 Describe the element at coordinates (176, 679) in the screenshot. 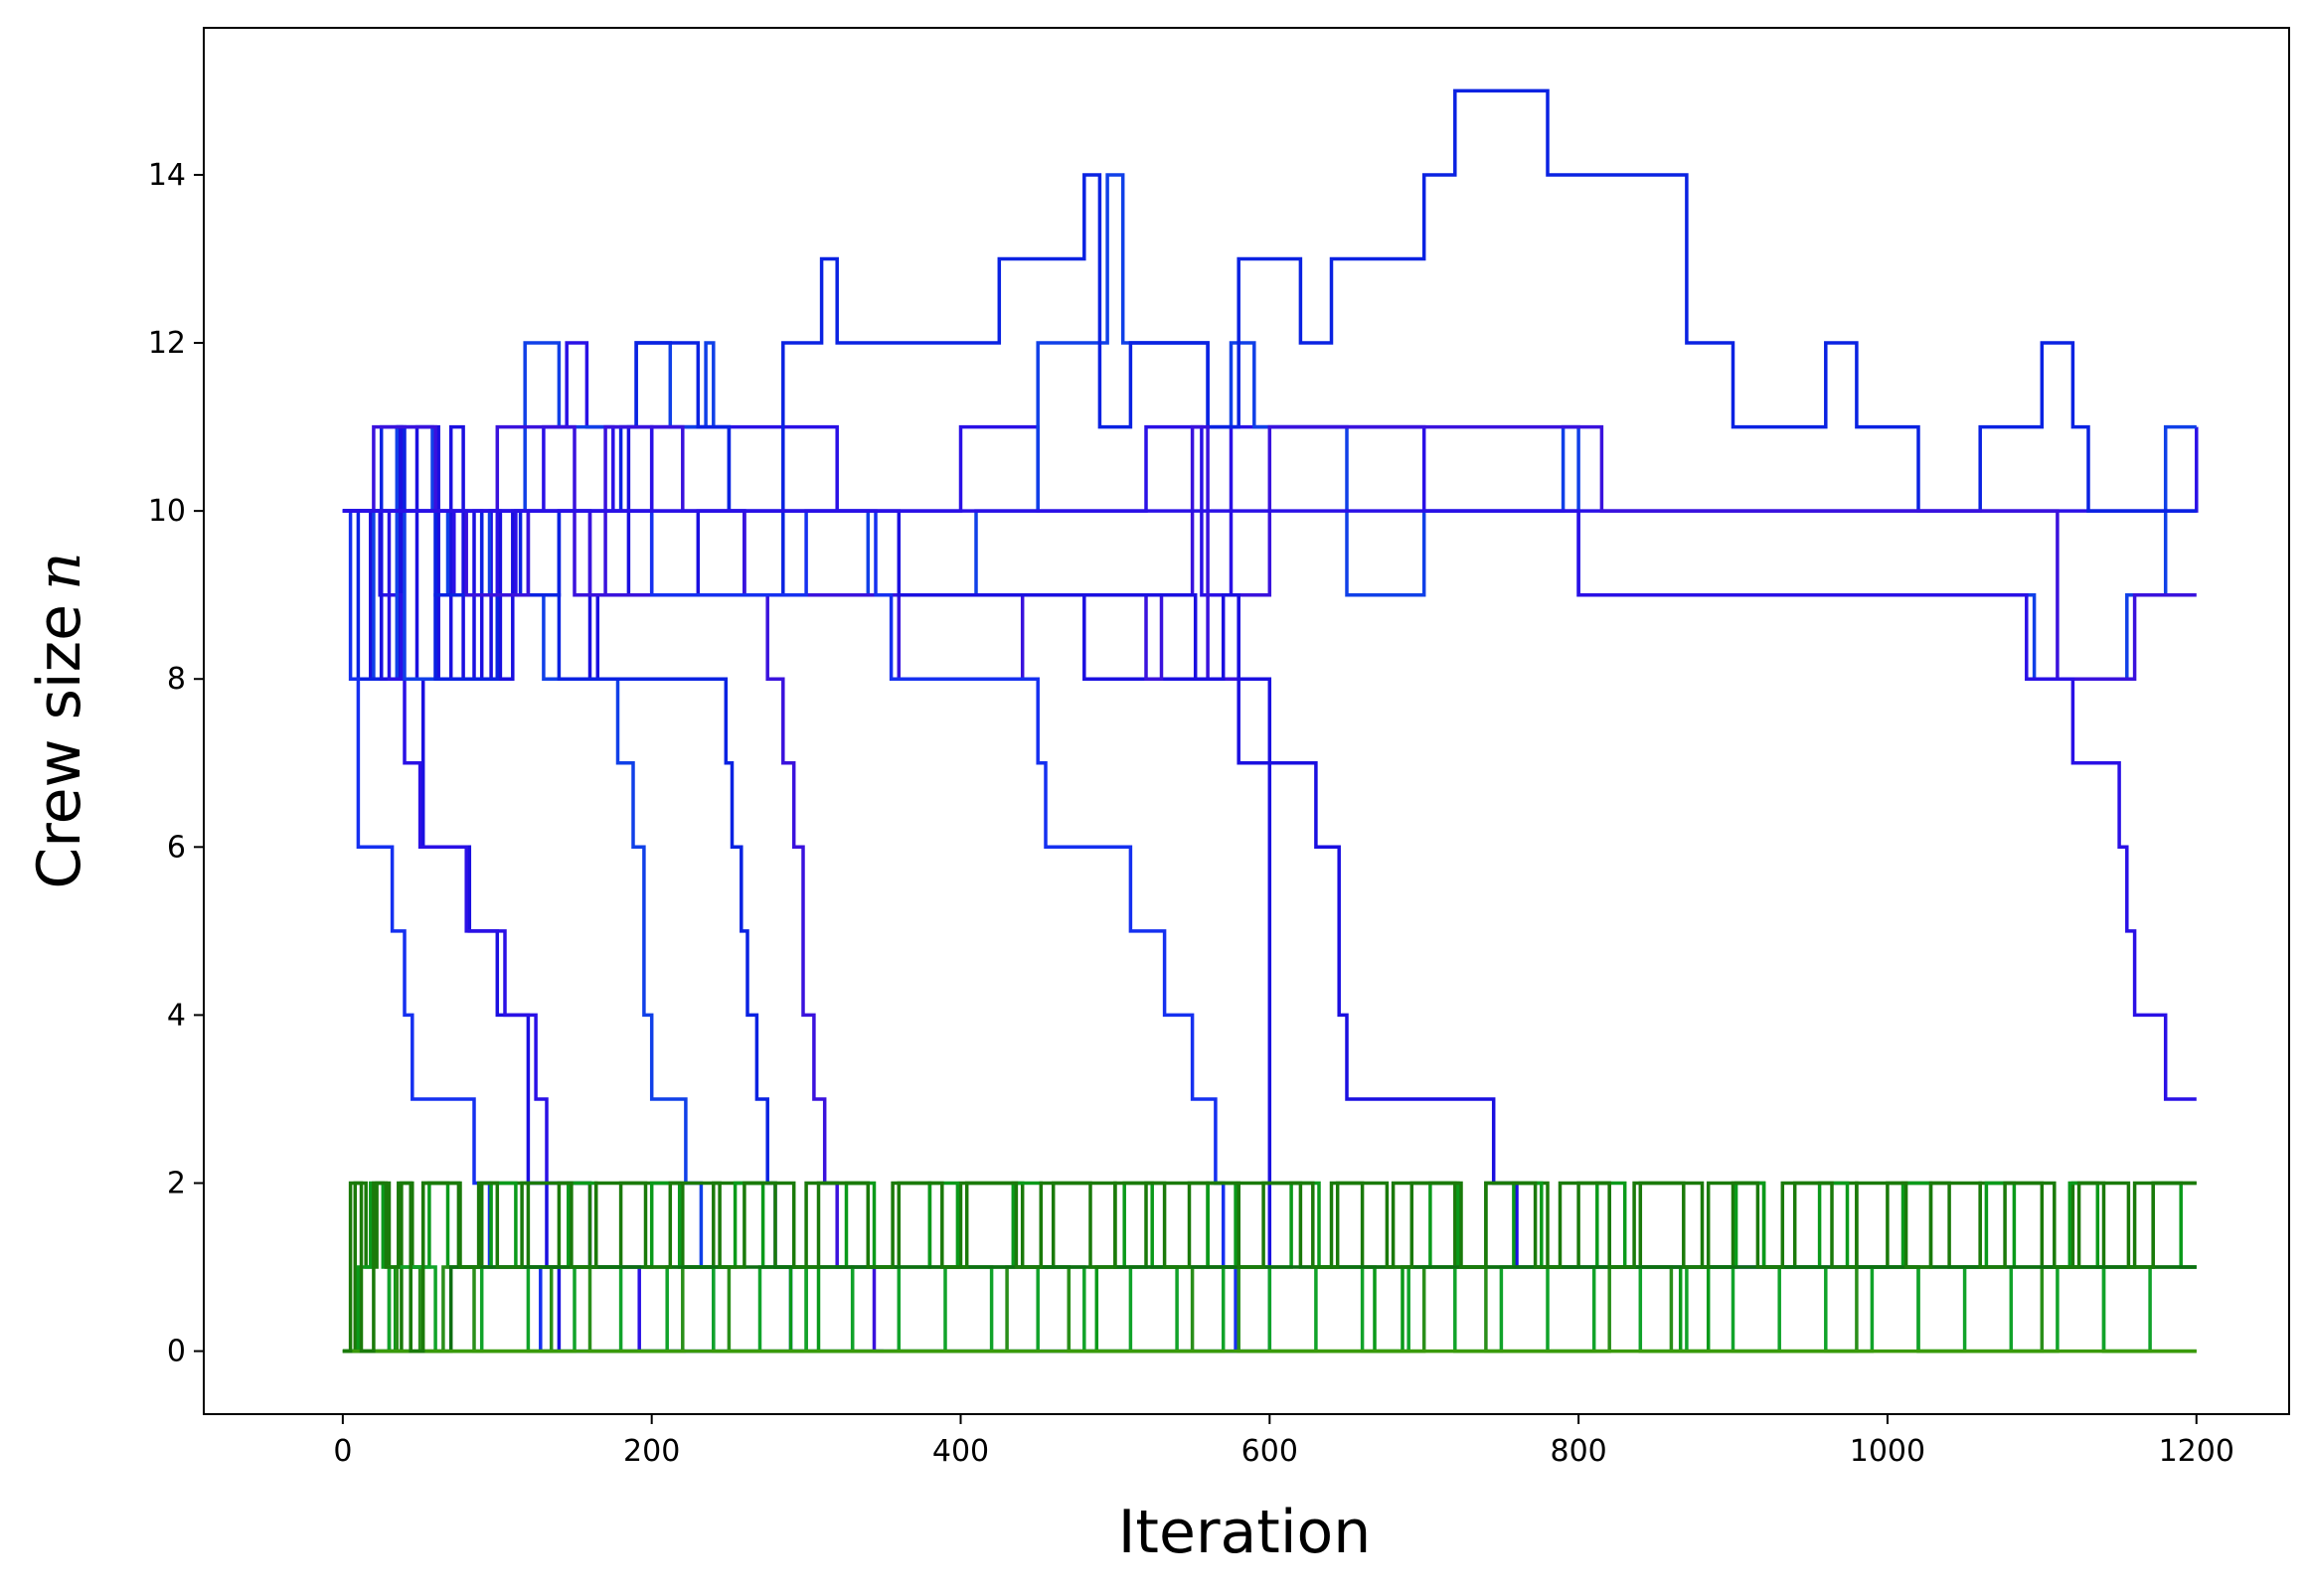

I see `y-tick-label: 8` at that location.